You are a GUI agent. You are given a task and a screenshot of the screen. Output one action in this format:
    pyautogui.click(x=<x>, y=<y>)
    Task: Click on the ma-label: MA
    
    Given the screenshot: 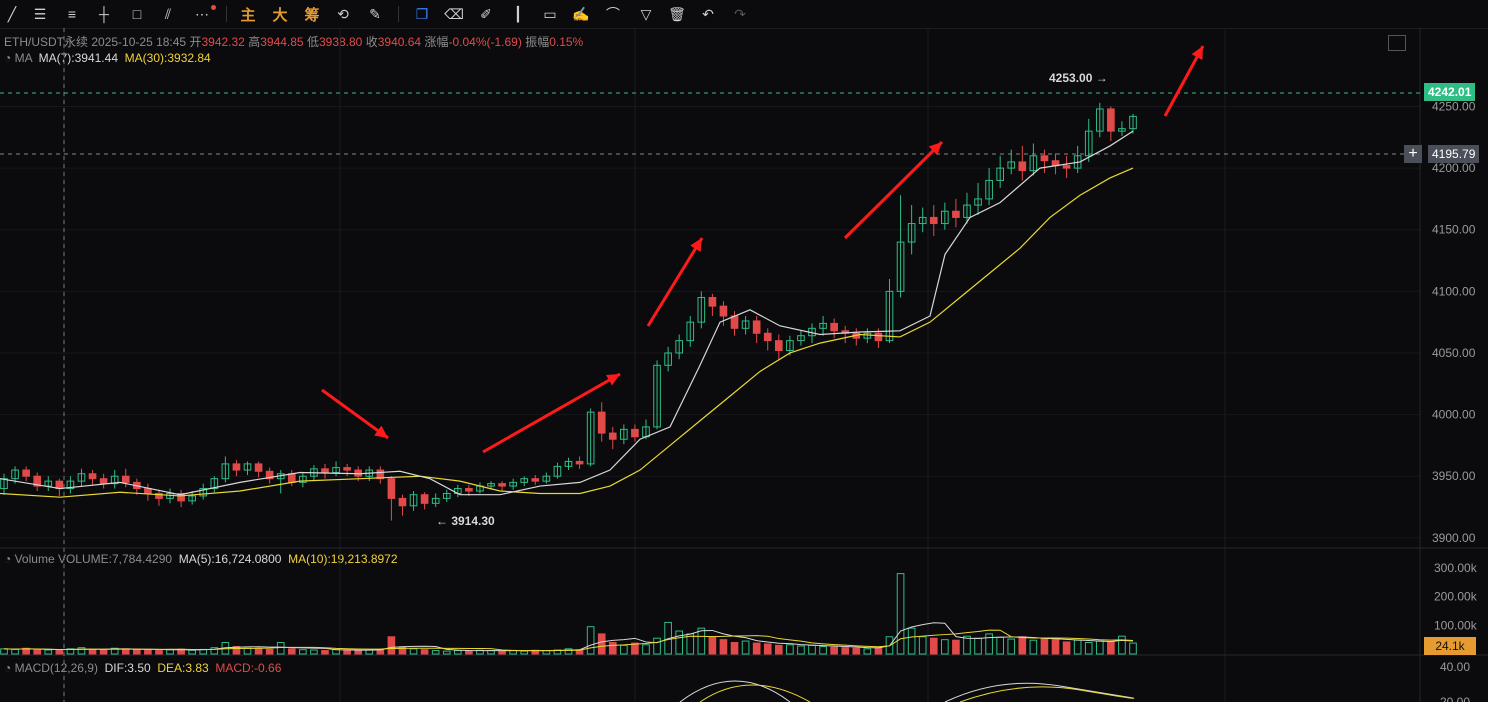 What is the action you would take?
    pyautogui.click(x=23, y=58)
    